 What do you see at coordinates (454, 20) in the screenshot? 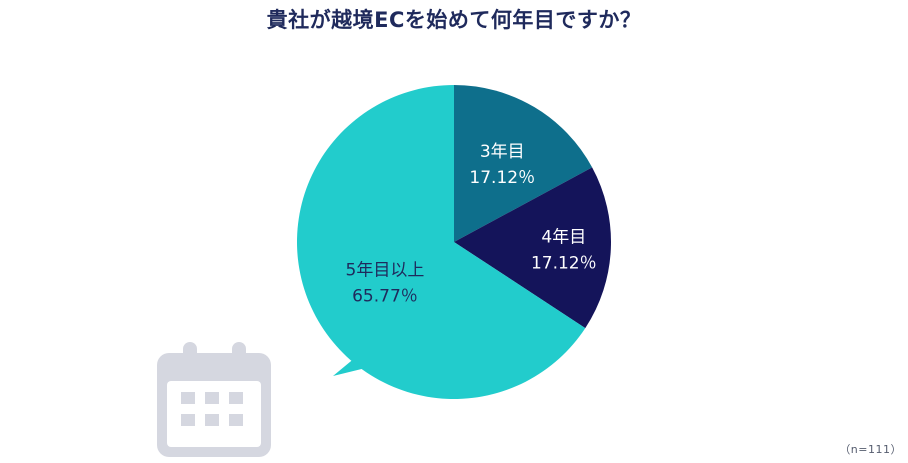
I see `chart-title: 貴社が越境ECを始めて何年目ですか？` at bounding box center [454, 20].